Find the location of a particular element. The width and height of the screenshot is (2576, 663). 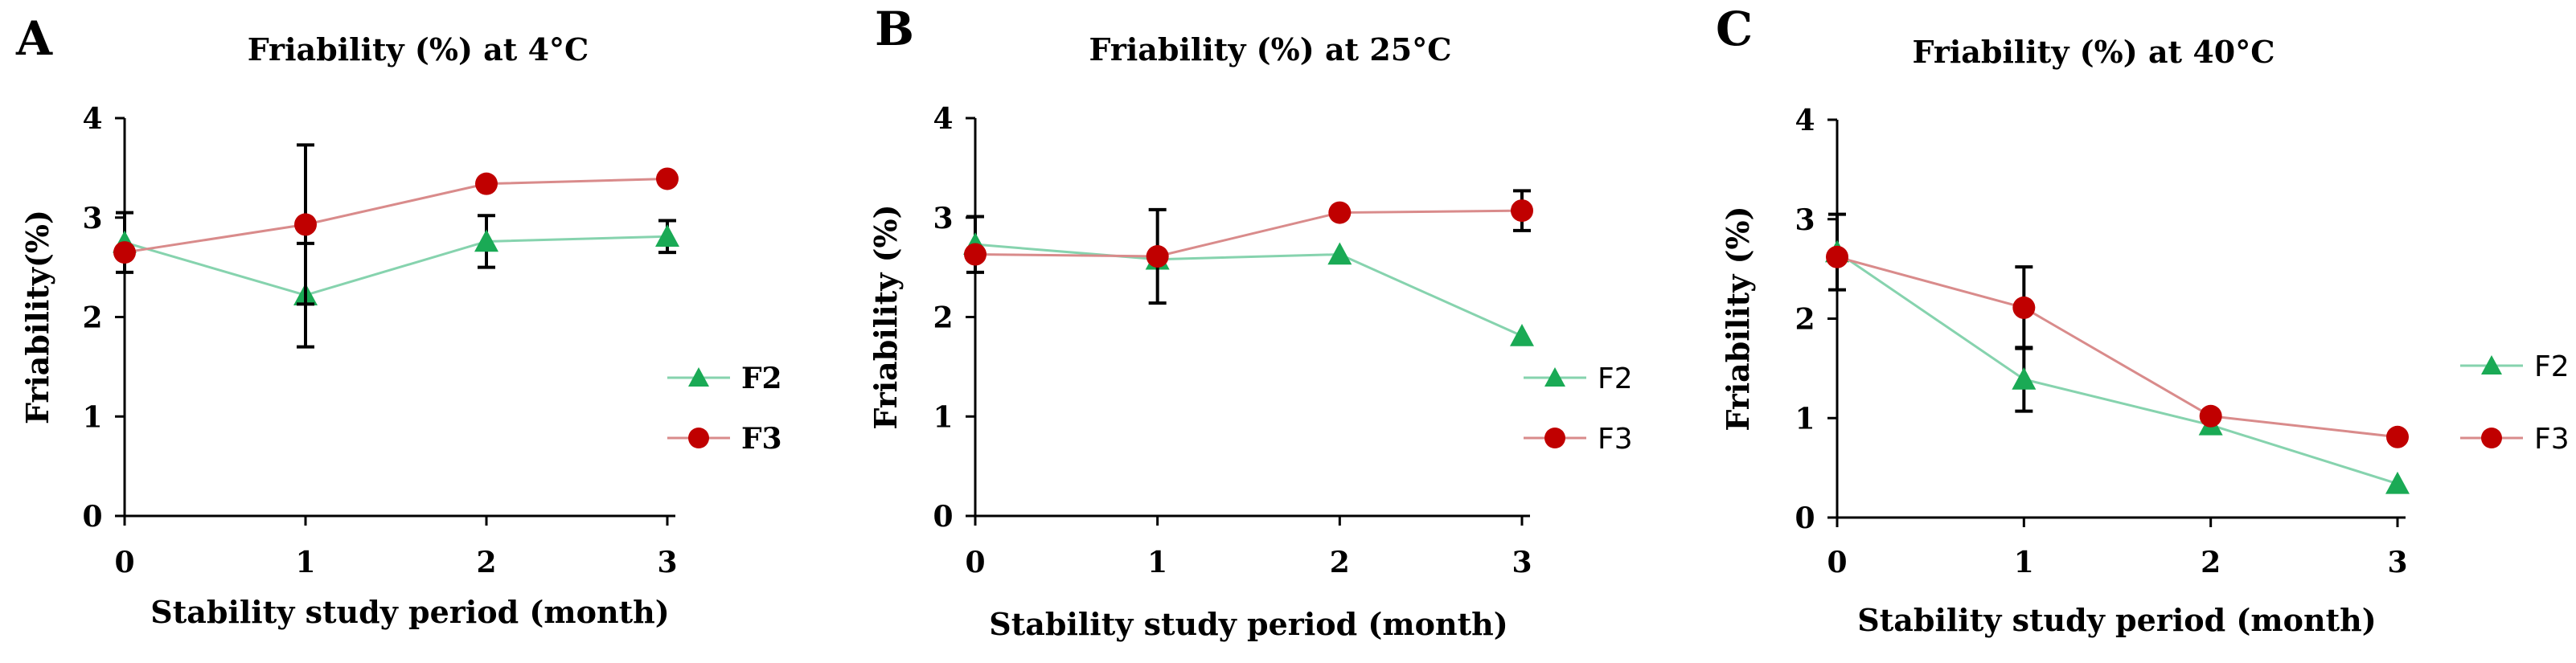

panel-letter: B is located at coordinates (895, 29).